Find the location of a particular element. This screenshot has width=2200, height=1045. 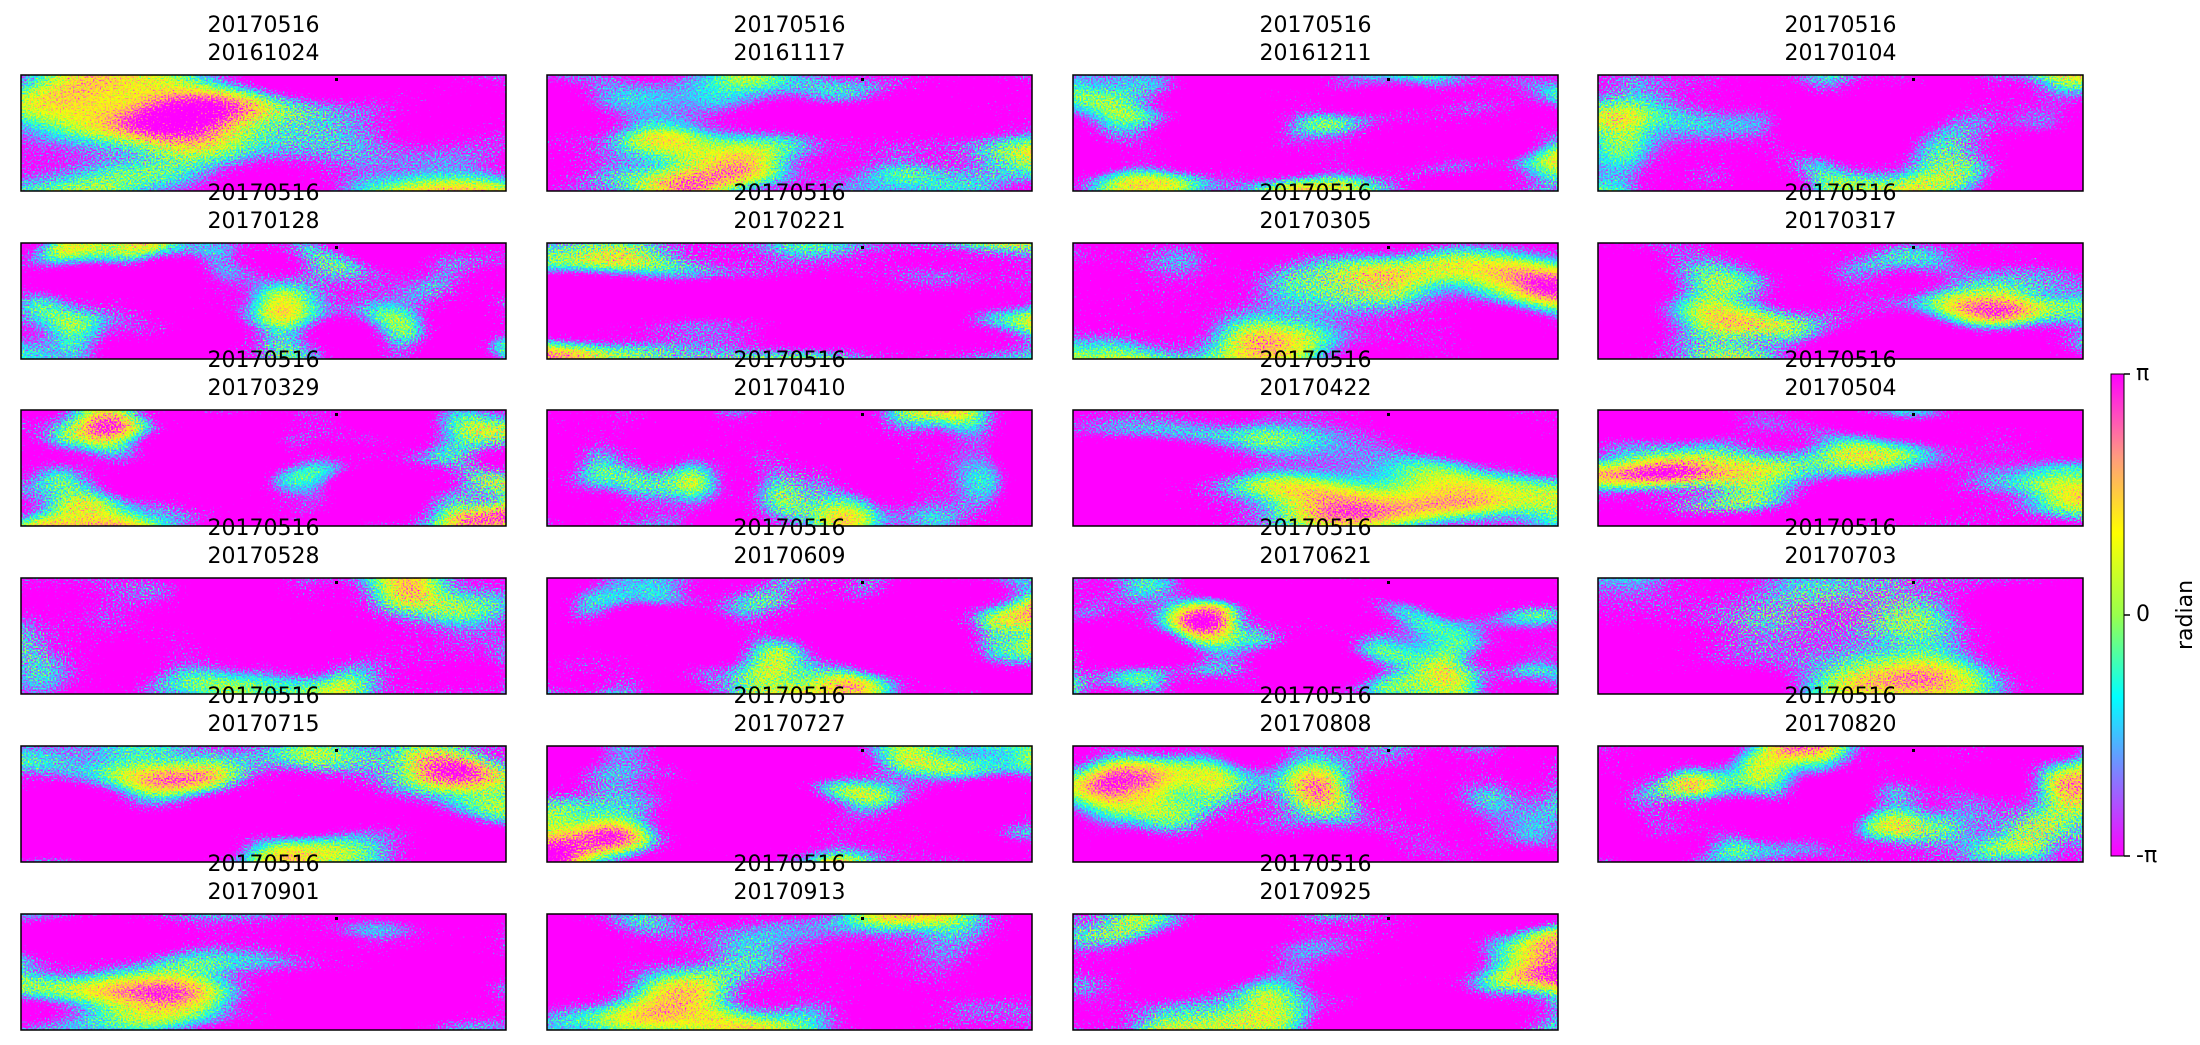

panel-title: 20170104 is located at coordinates (1841, 53).